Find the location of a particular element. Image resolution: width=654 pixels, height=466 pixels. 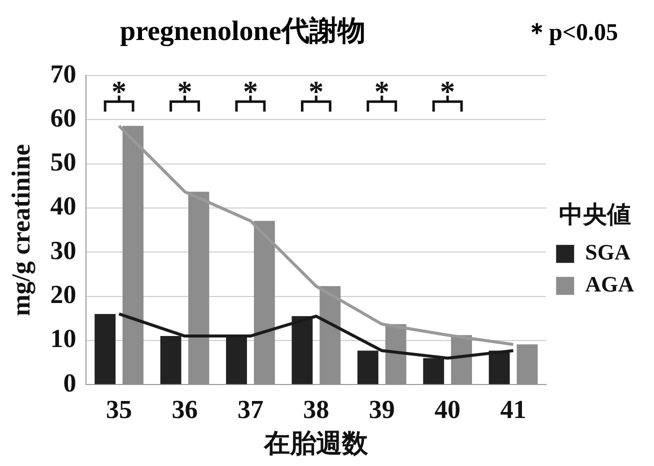

y-tick-label: 20 is located at coordinates (63, 295).